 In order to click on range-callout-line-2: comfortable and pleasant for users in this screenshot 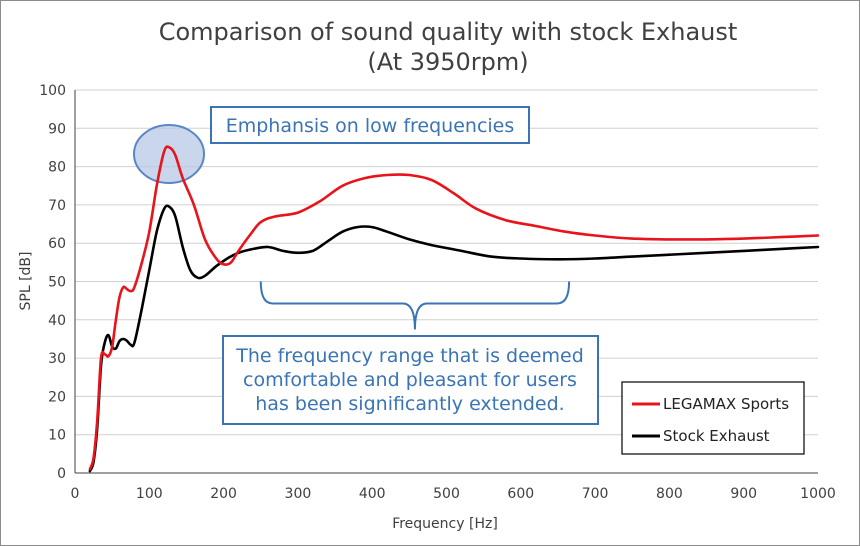, I will do `click(410, 380)`.